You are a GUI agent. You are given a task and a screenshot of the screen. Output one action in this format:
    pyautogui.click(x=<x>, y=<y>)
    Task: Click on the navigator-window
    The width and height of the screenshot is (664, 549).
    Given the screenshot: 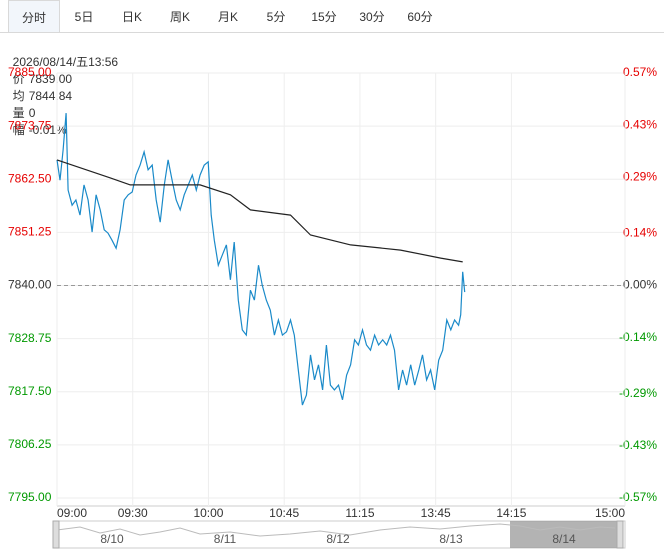 What is the action you would take?
    pyautogui.click(x=563, y=534)
    